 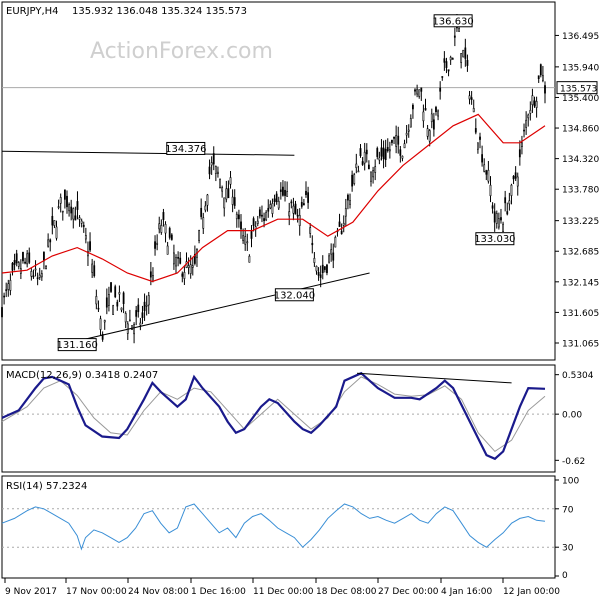 I want to click on macd-line, so click(x=273, y=416).